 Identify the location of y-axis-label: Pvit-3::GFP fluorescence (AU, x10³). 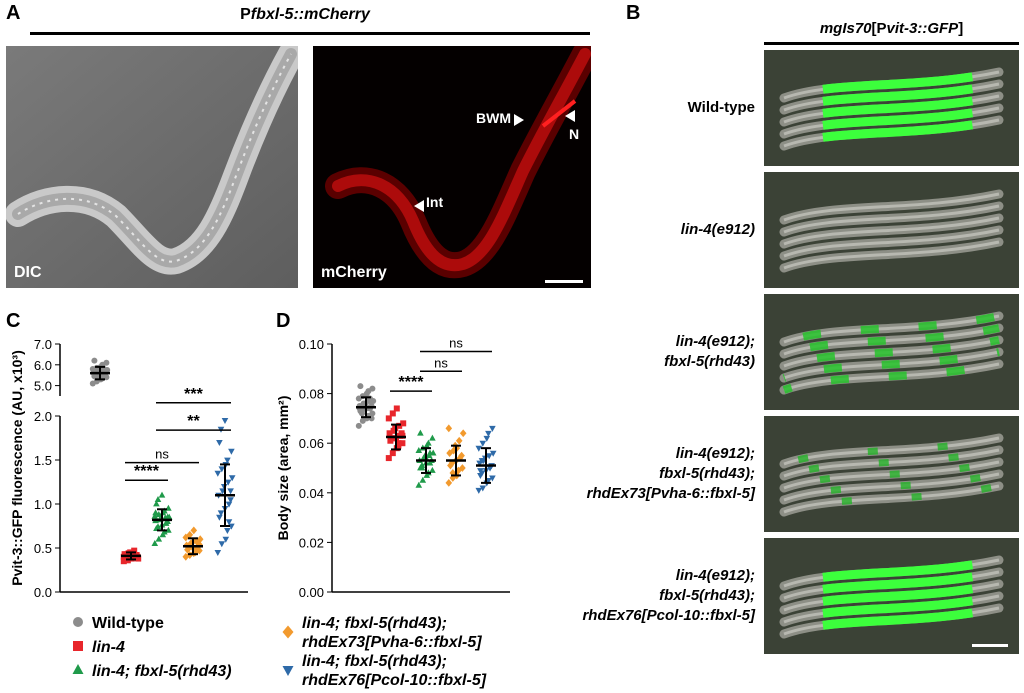
(17, 467).